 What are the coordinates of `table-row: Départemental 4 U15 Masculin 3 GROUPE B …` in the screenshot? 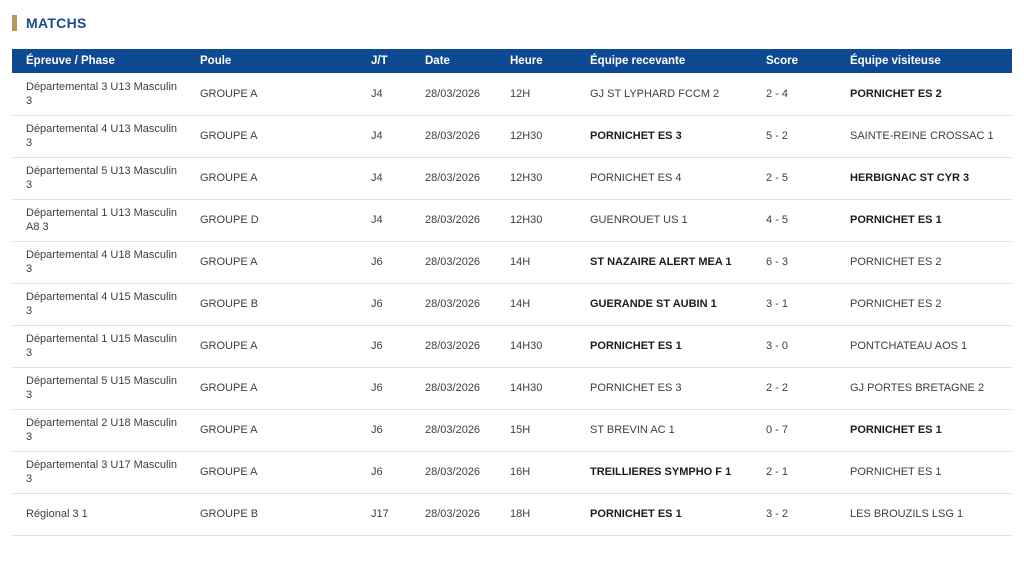 It's located at (512, 304).